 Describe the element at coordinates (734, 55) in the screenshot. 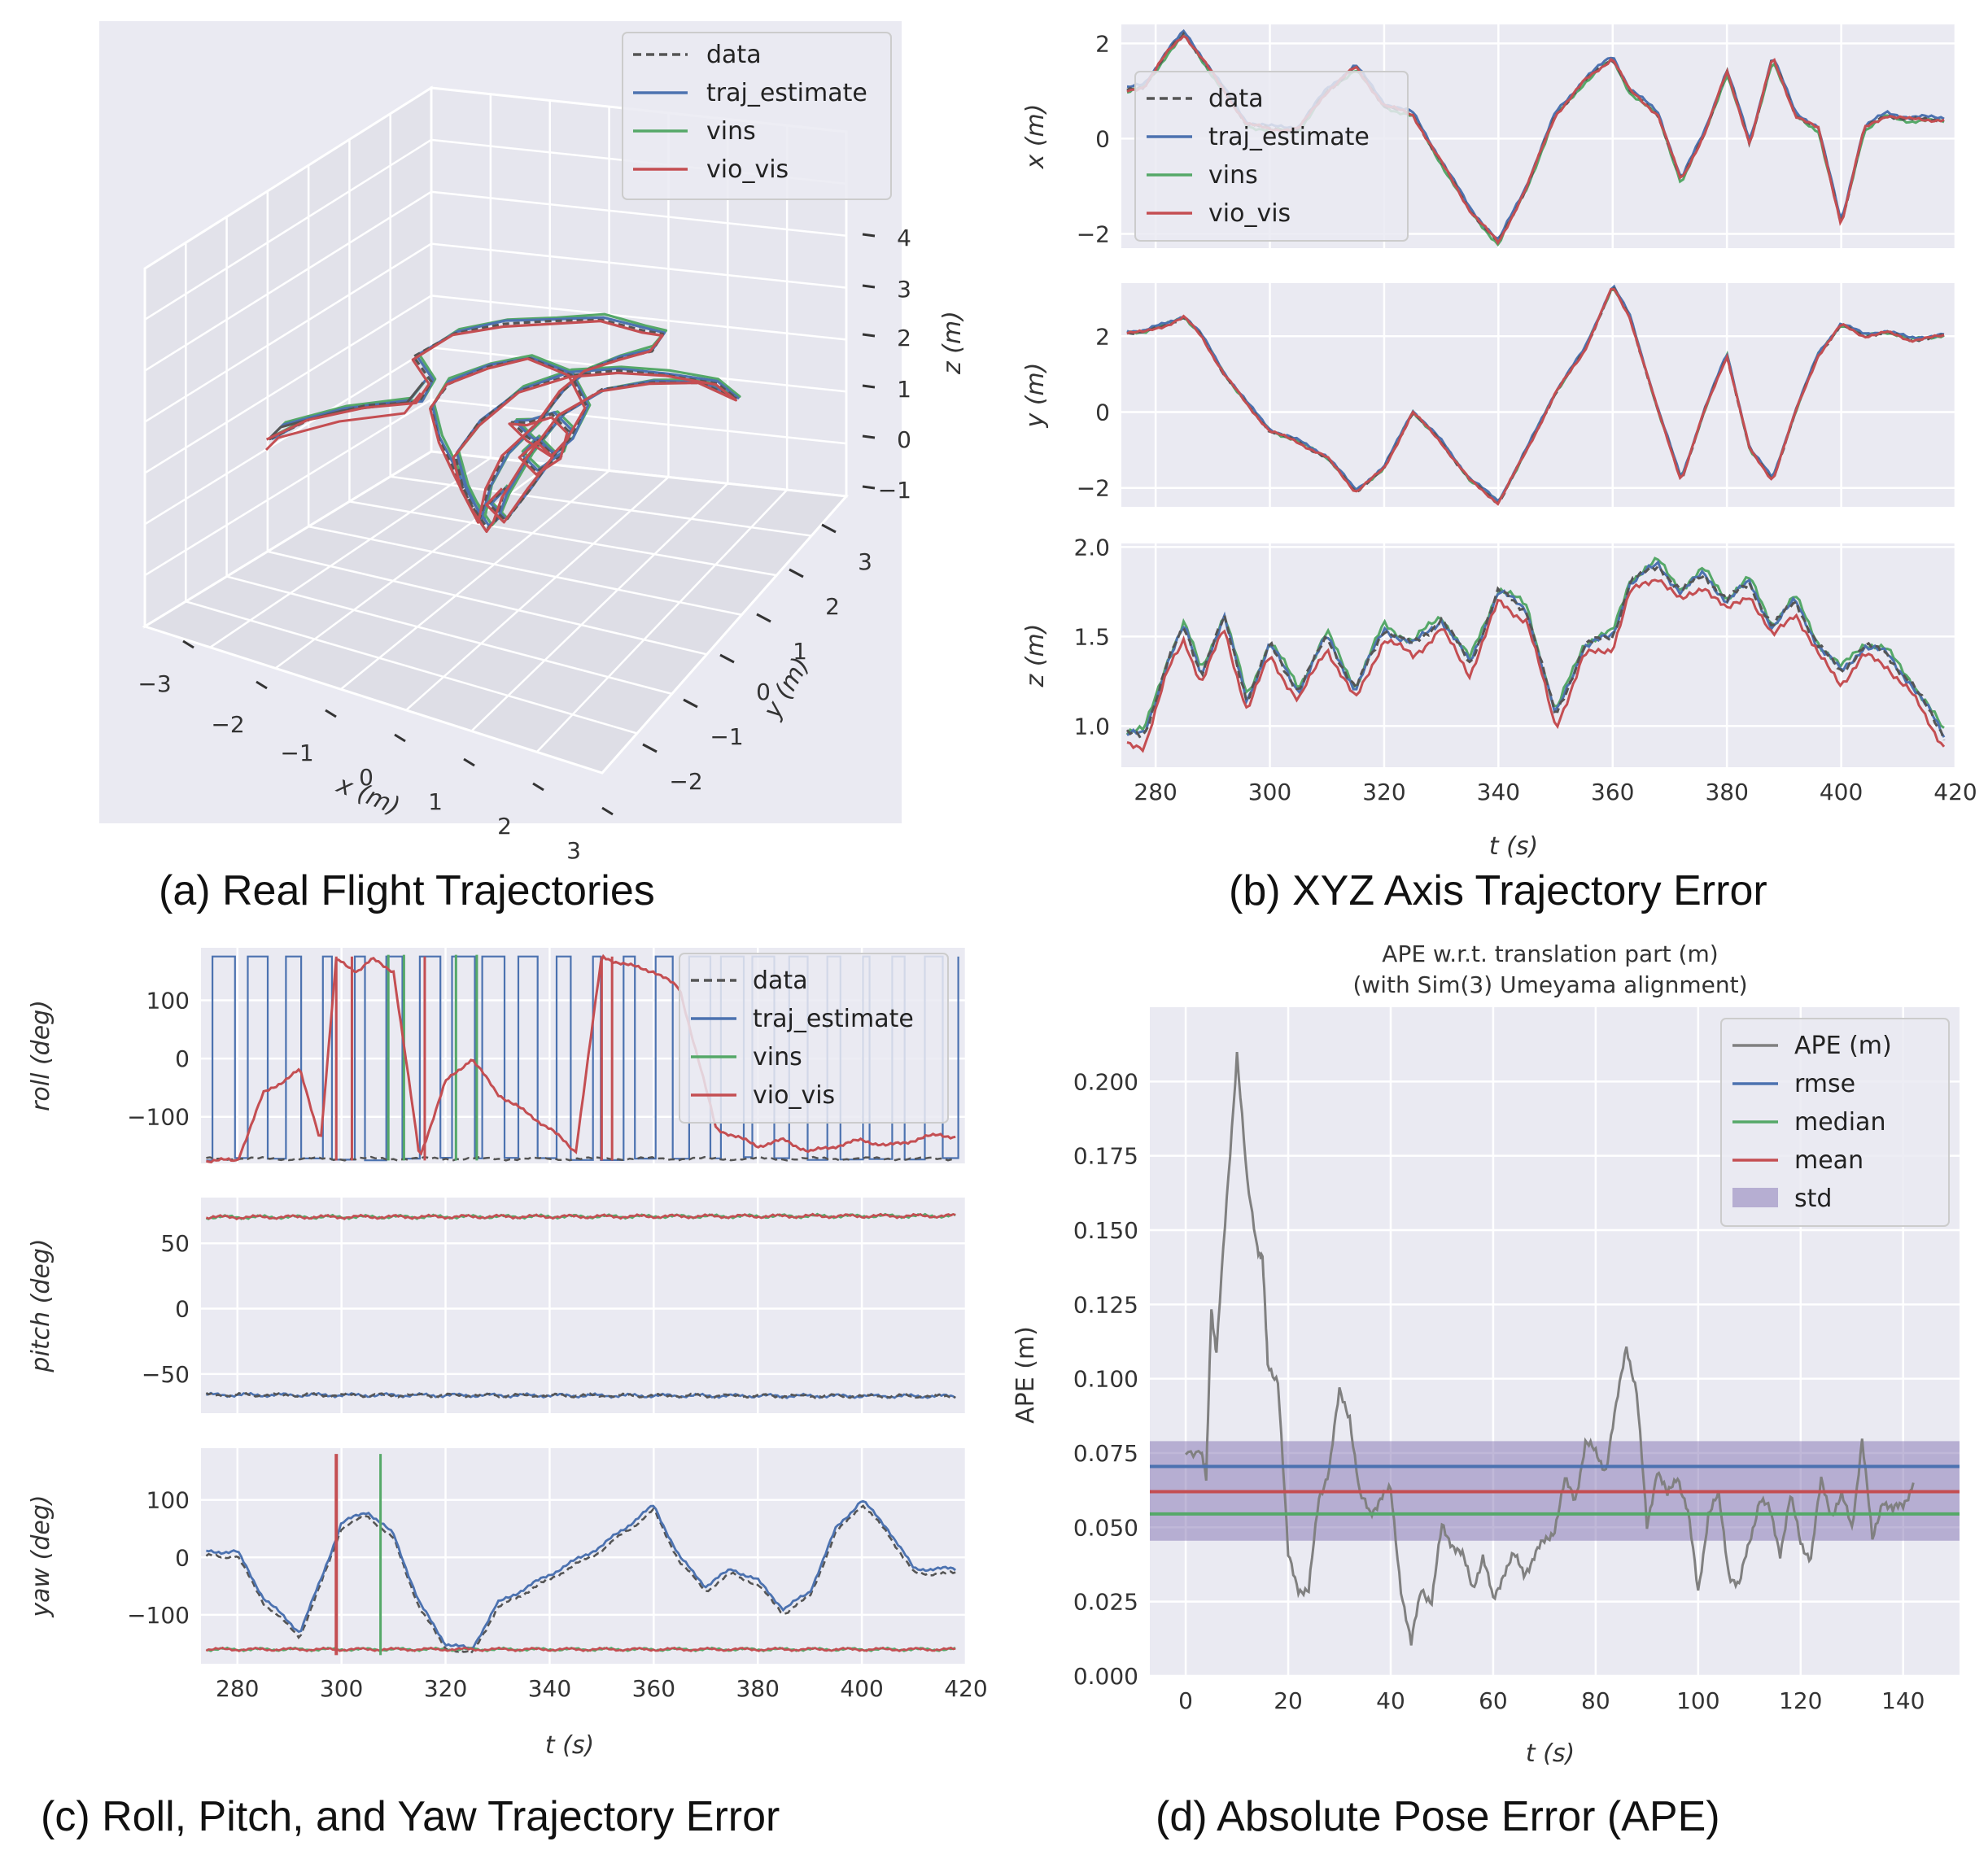

I see `a-legend-label: data` at that location.